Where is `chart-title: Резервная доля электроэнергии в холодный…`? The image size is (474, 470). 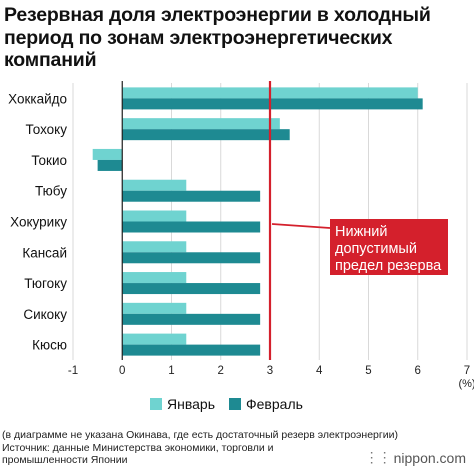
chart-title: Резервная доля электроэнергии в холодный… is located at coordinates (237, 38).